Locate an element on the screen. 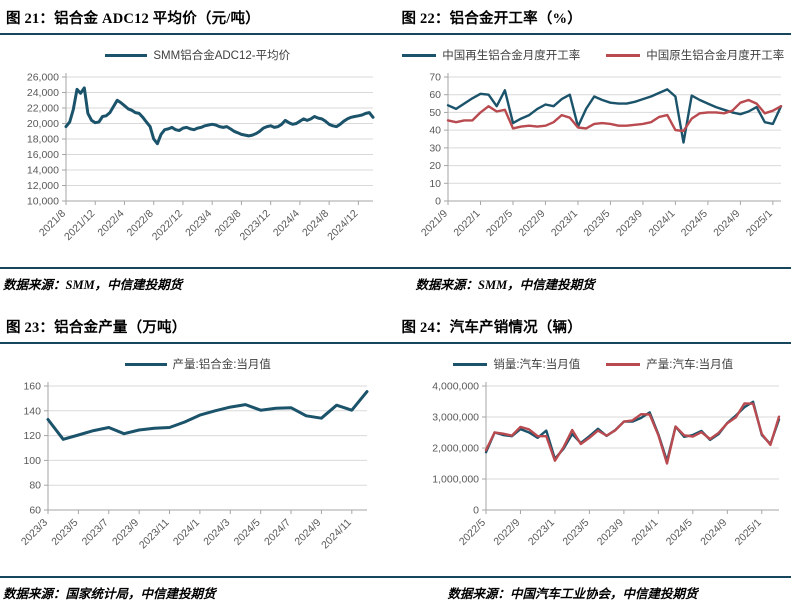 This screenshot has height=612, width=791. svg-text: 80 is located at coordinates (35, 486).